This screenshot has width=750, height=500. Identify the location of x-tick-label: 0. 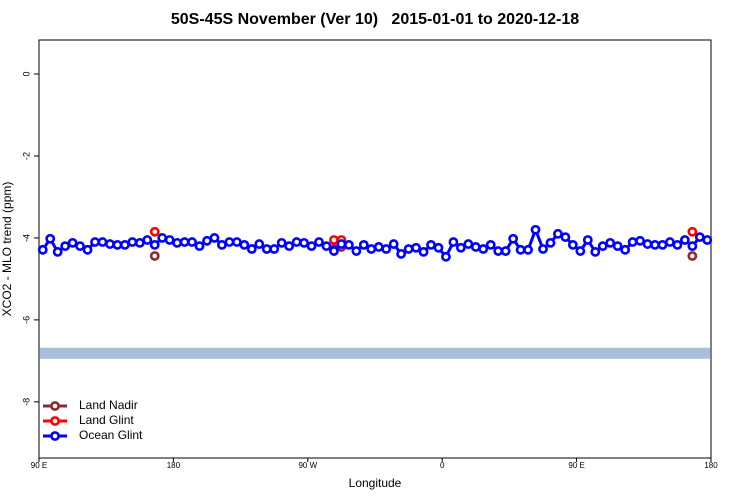
(442, 465).